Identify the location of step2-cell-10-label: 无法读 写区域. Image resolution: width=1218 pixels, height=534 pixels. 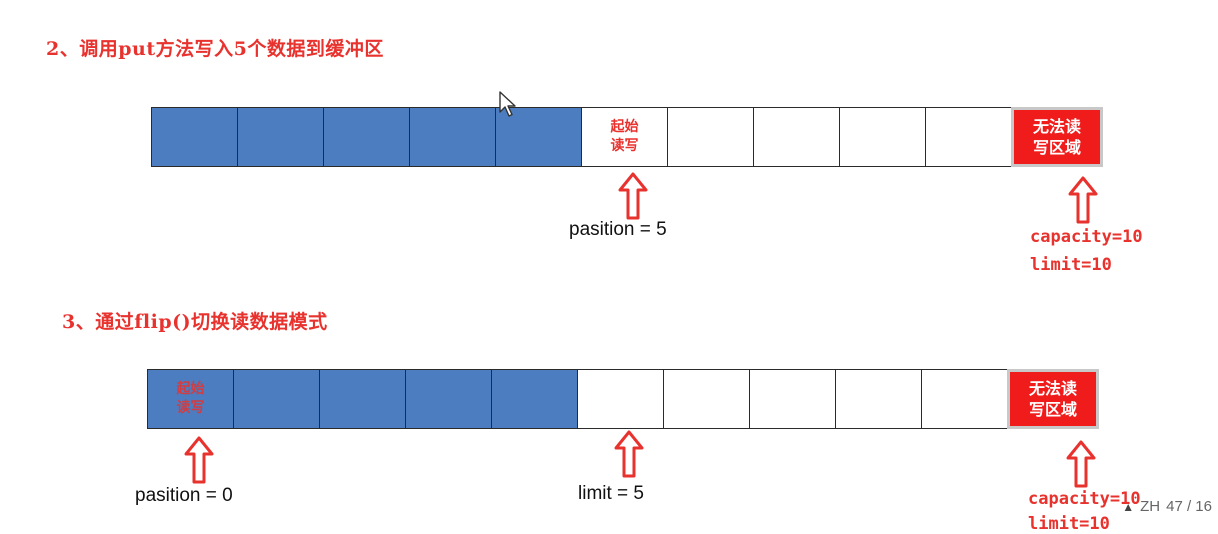
(1056, 137).